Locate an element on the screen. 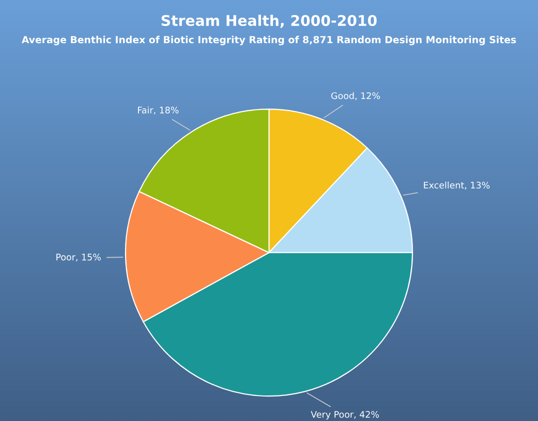 The width and height of the screenshot is (538, 421). chart-title: Stream Health, 2000-2010 is located at coordinates (269, 21).